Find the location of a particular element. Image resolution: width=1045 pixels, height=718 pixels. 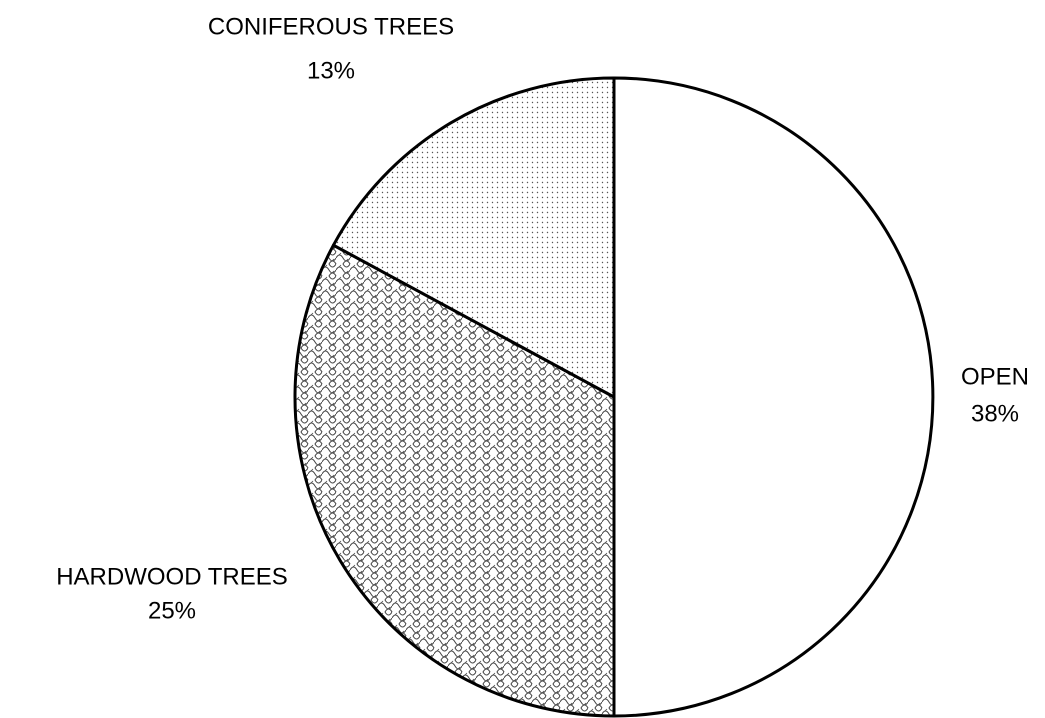

slice-label: CONIFEROUS TREES is located at coordinates (331, 26).